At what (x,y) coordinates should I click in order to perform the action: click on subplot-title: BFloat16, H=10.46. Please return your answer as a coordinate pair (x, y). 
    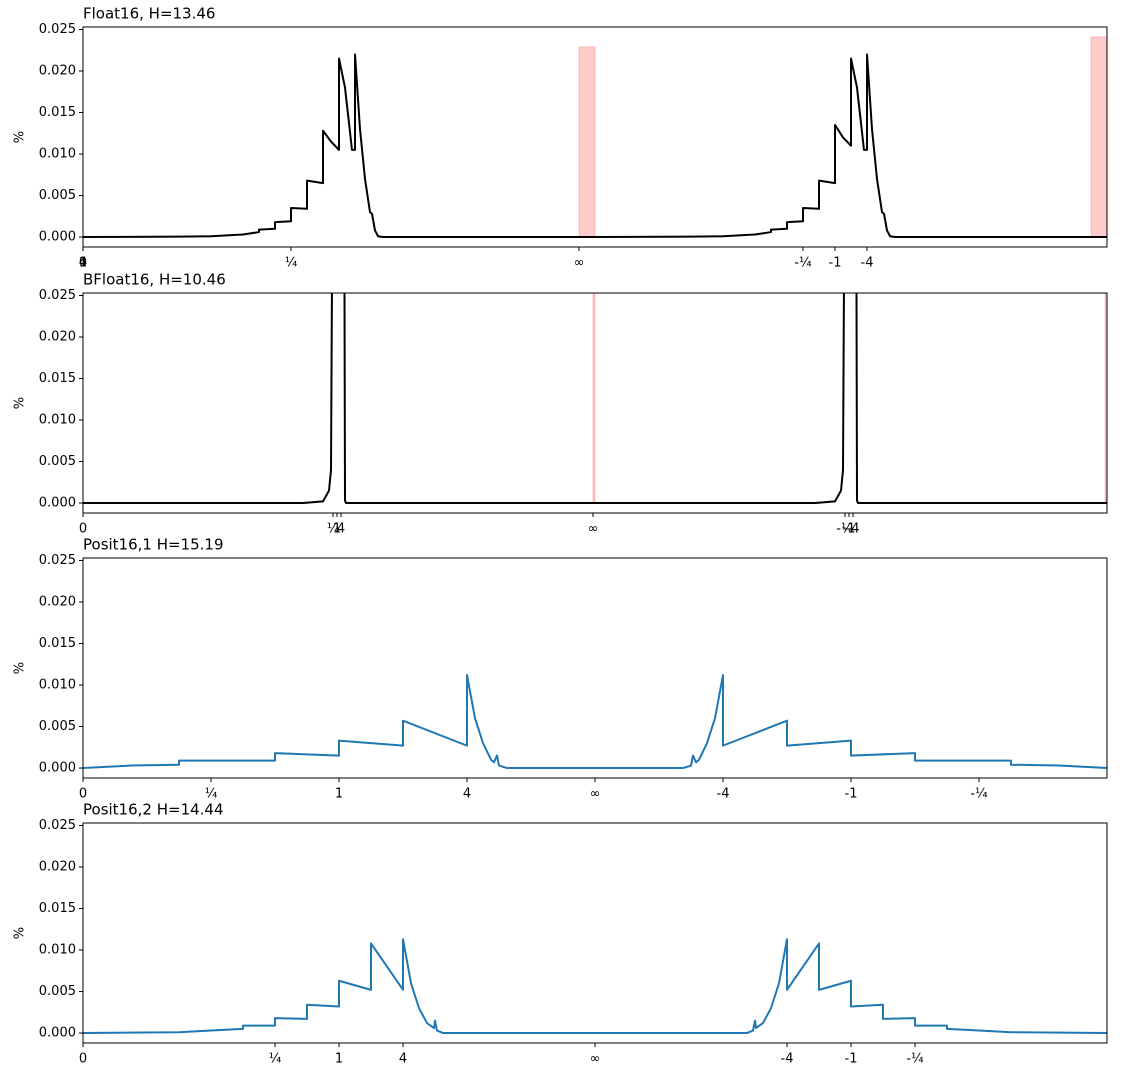
    Looking at the image, I should click on (154, 280).